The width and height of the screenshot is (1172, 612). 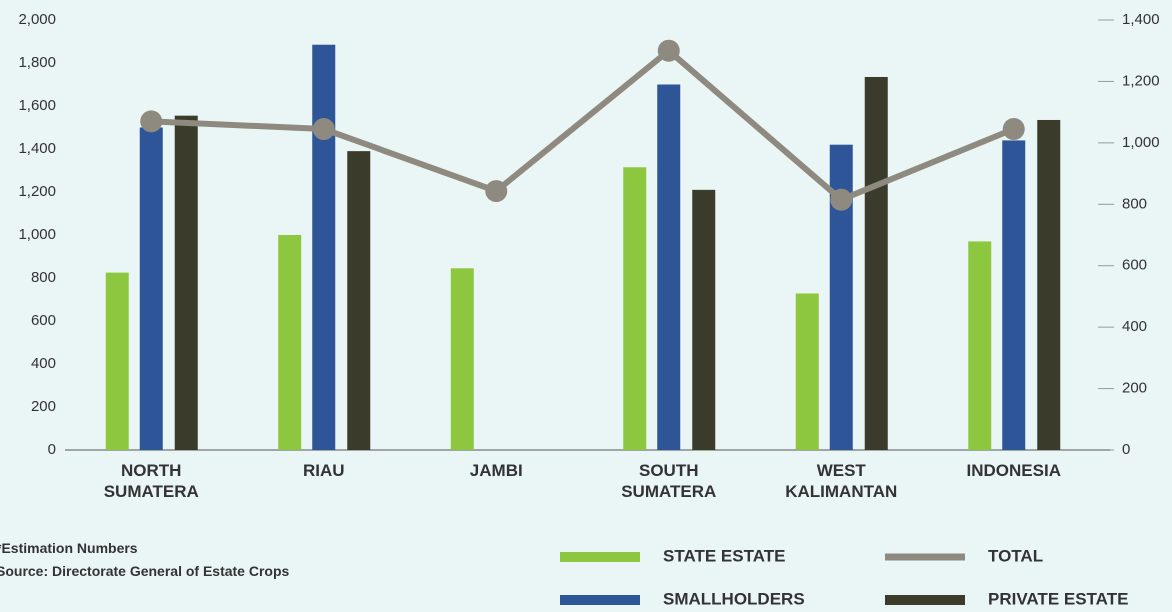 I want to click on y-tick-label: 1,800, so click(x=37, y=62).